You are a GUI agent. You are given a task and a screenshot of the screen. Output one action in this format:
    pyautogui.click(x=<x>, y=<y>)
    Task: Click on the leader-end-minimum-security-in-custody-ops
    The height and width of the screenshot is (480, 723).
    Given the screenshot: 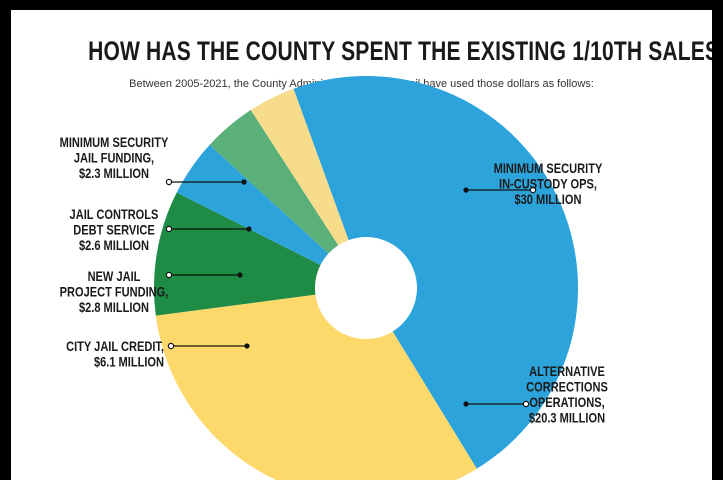 What is the action you would take?
    pyautogui.click(x=533, y=190)
    